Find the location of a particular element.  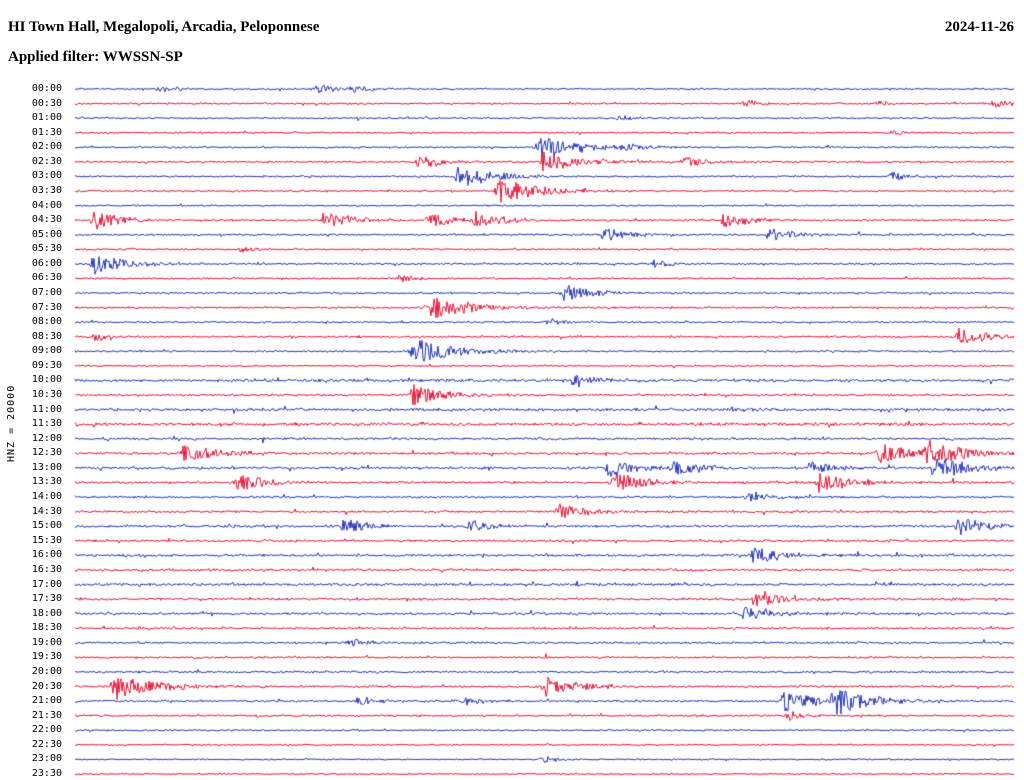

row-time-label: 23:00 is located at coordinates (46, 759).